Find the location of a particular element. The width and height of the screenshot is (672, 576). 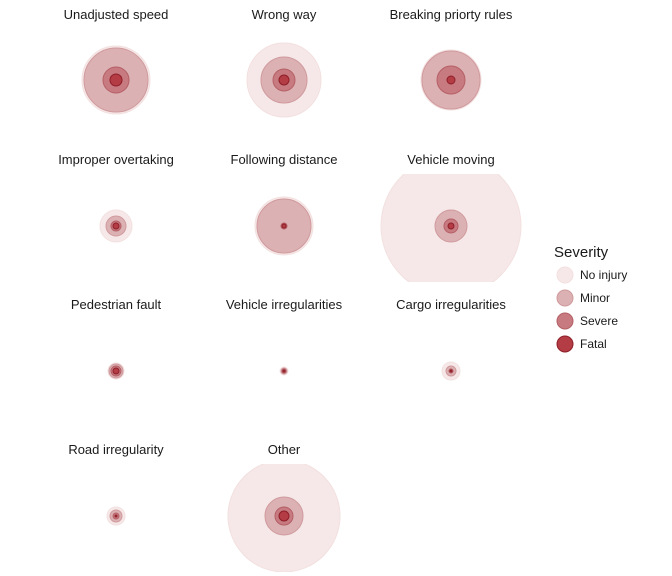

legend-label: No injury is located at coordinates (603, 275).